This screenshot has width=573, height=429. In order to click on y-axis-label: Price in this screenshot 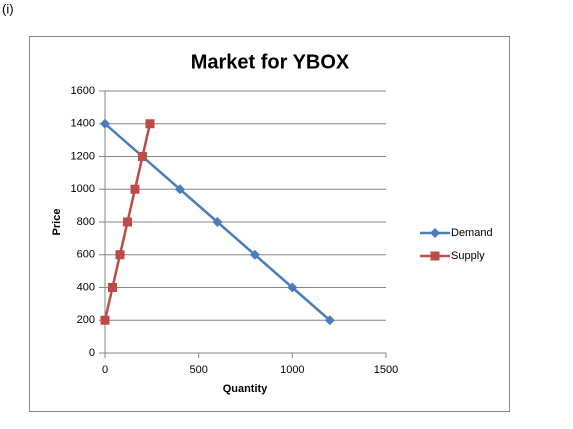, I will do `click(57, 222)`.